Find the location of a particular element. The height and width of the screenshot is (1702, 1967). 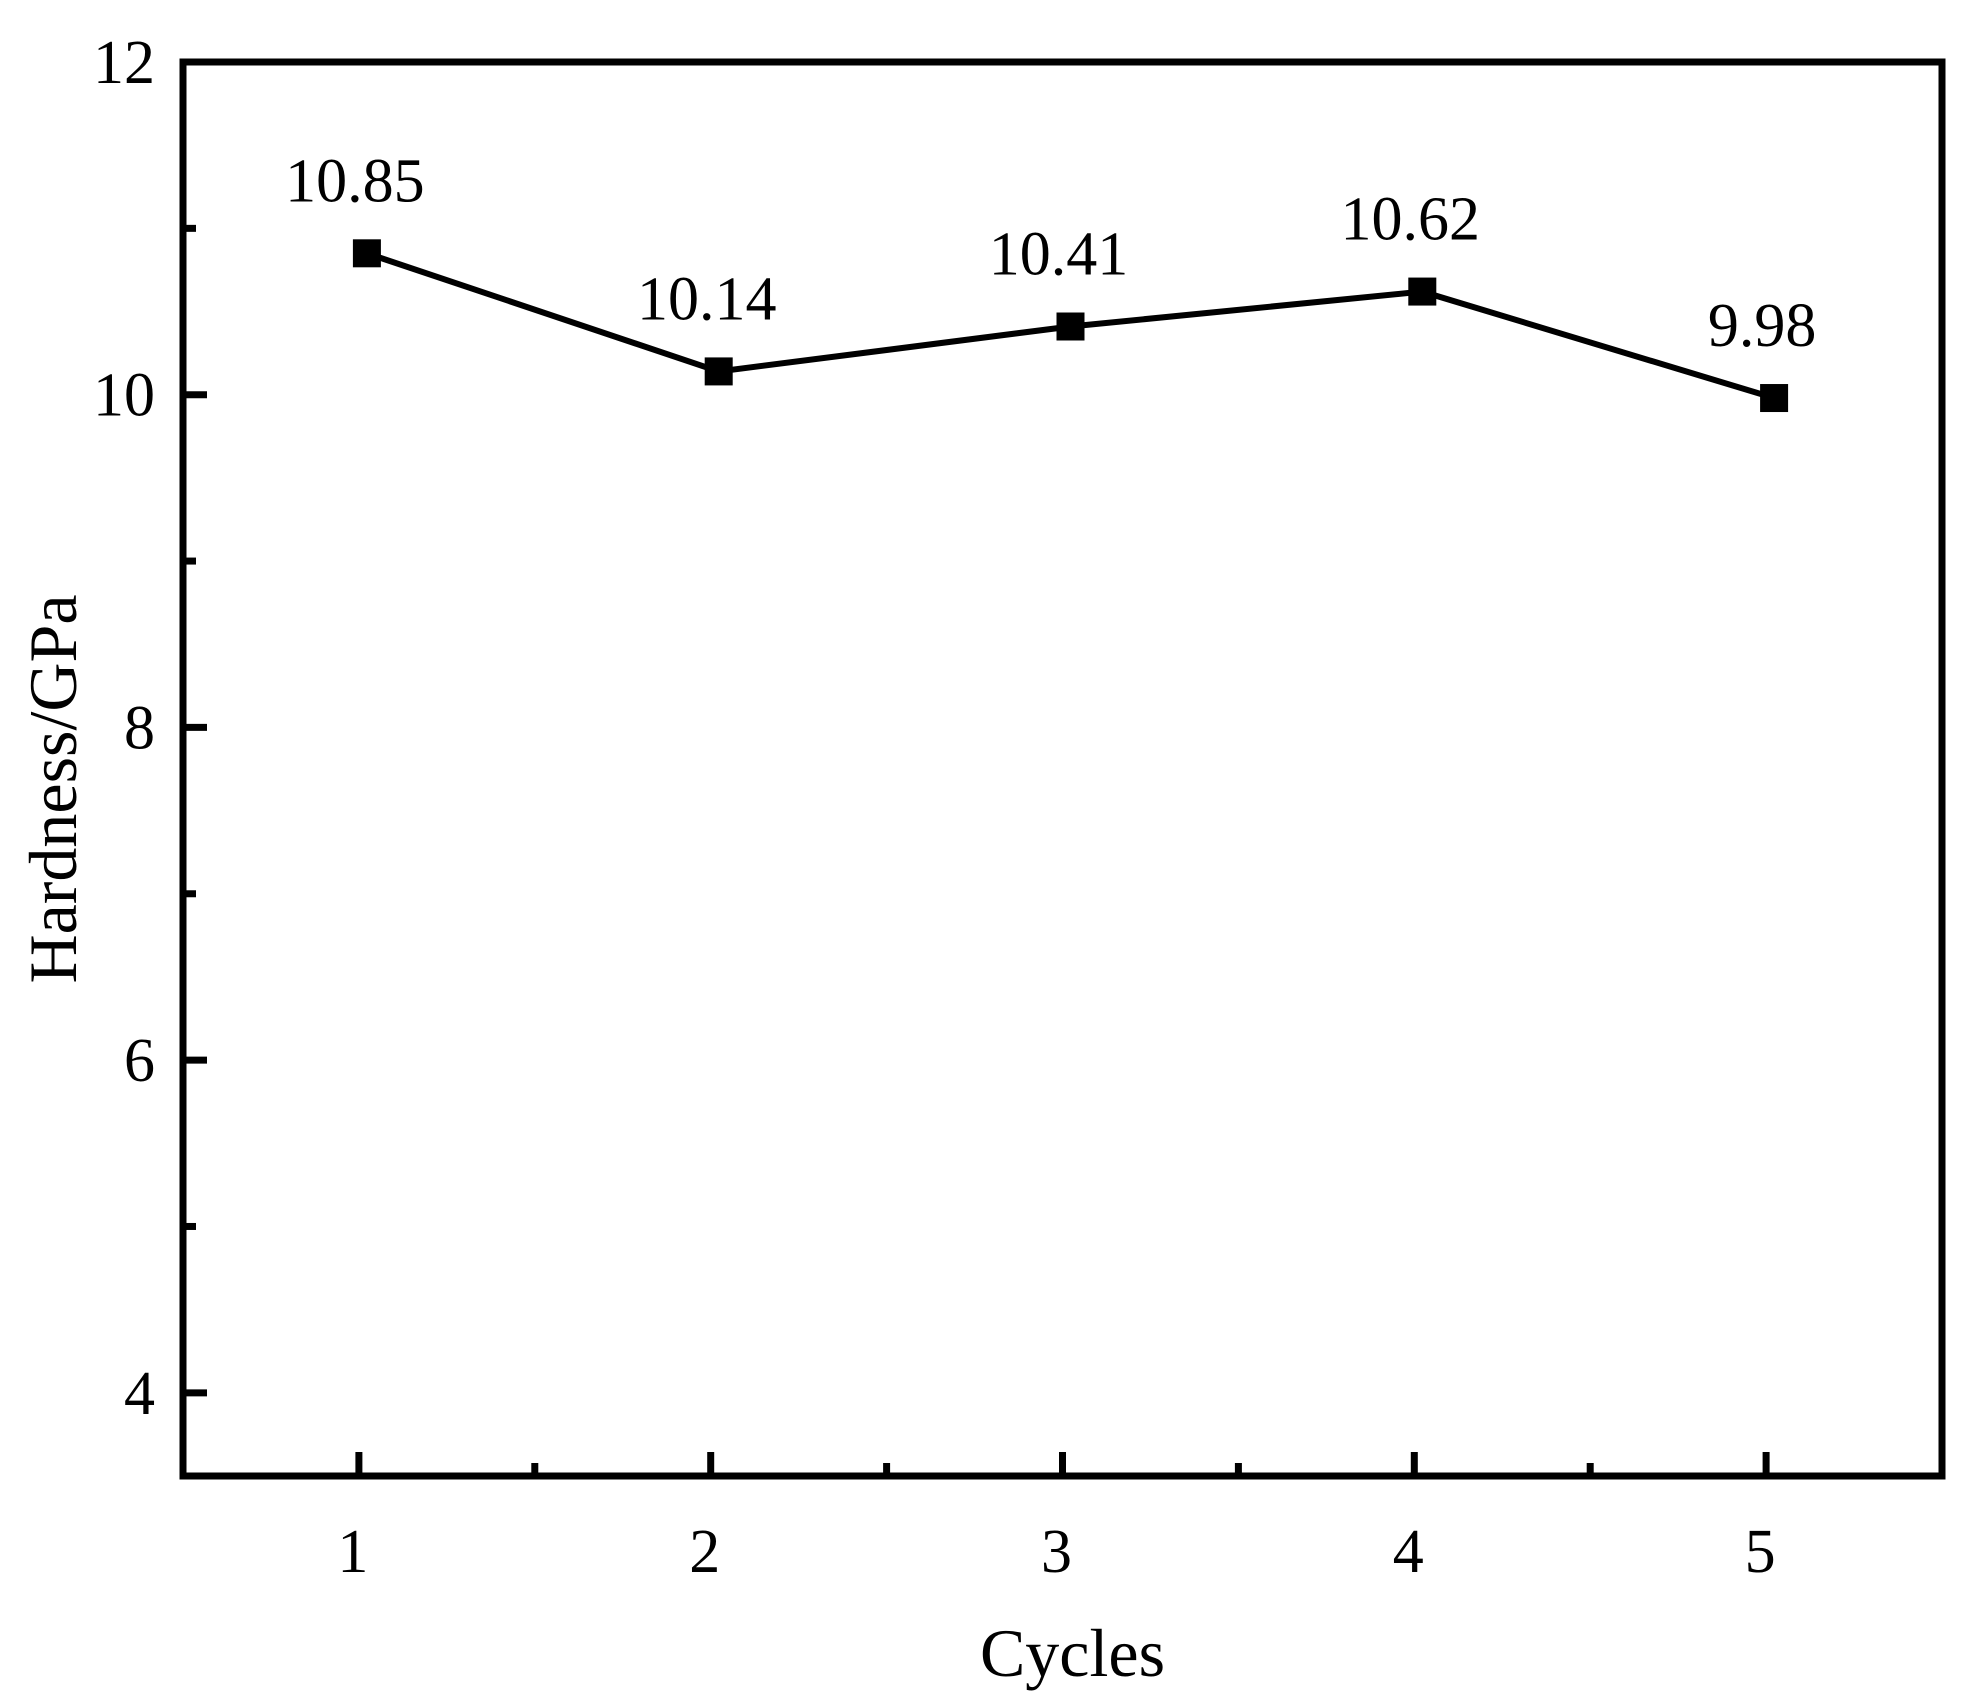

data-label: 10.14 is located at coordinates (707, 299).